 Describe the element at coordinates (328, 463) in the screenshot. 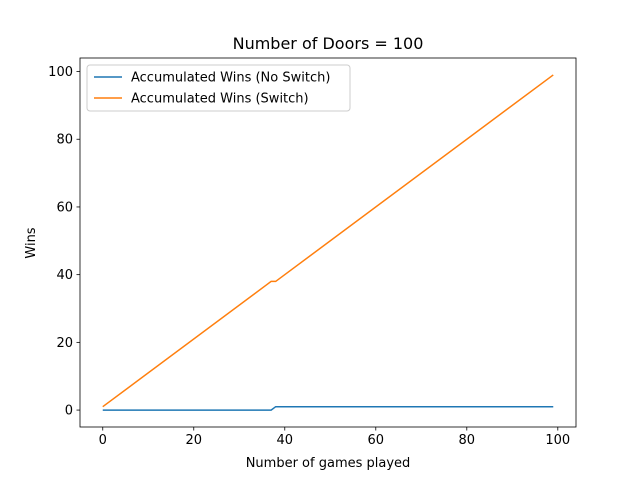

I see `x-axis-label: Number of games played` at that location.